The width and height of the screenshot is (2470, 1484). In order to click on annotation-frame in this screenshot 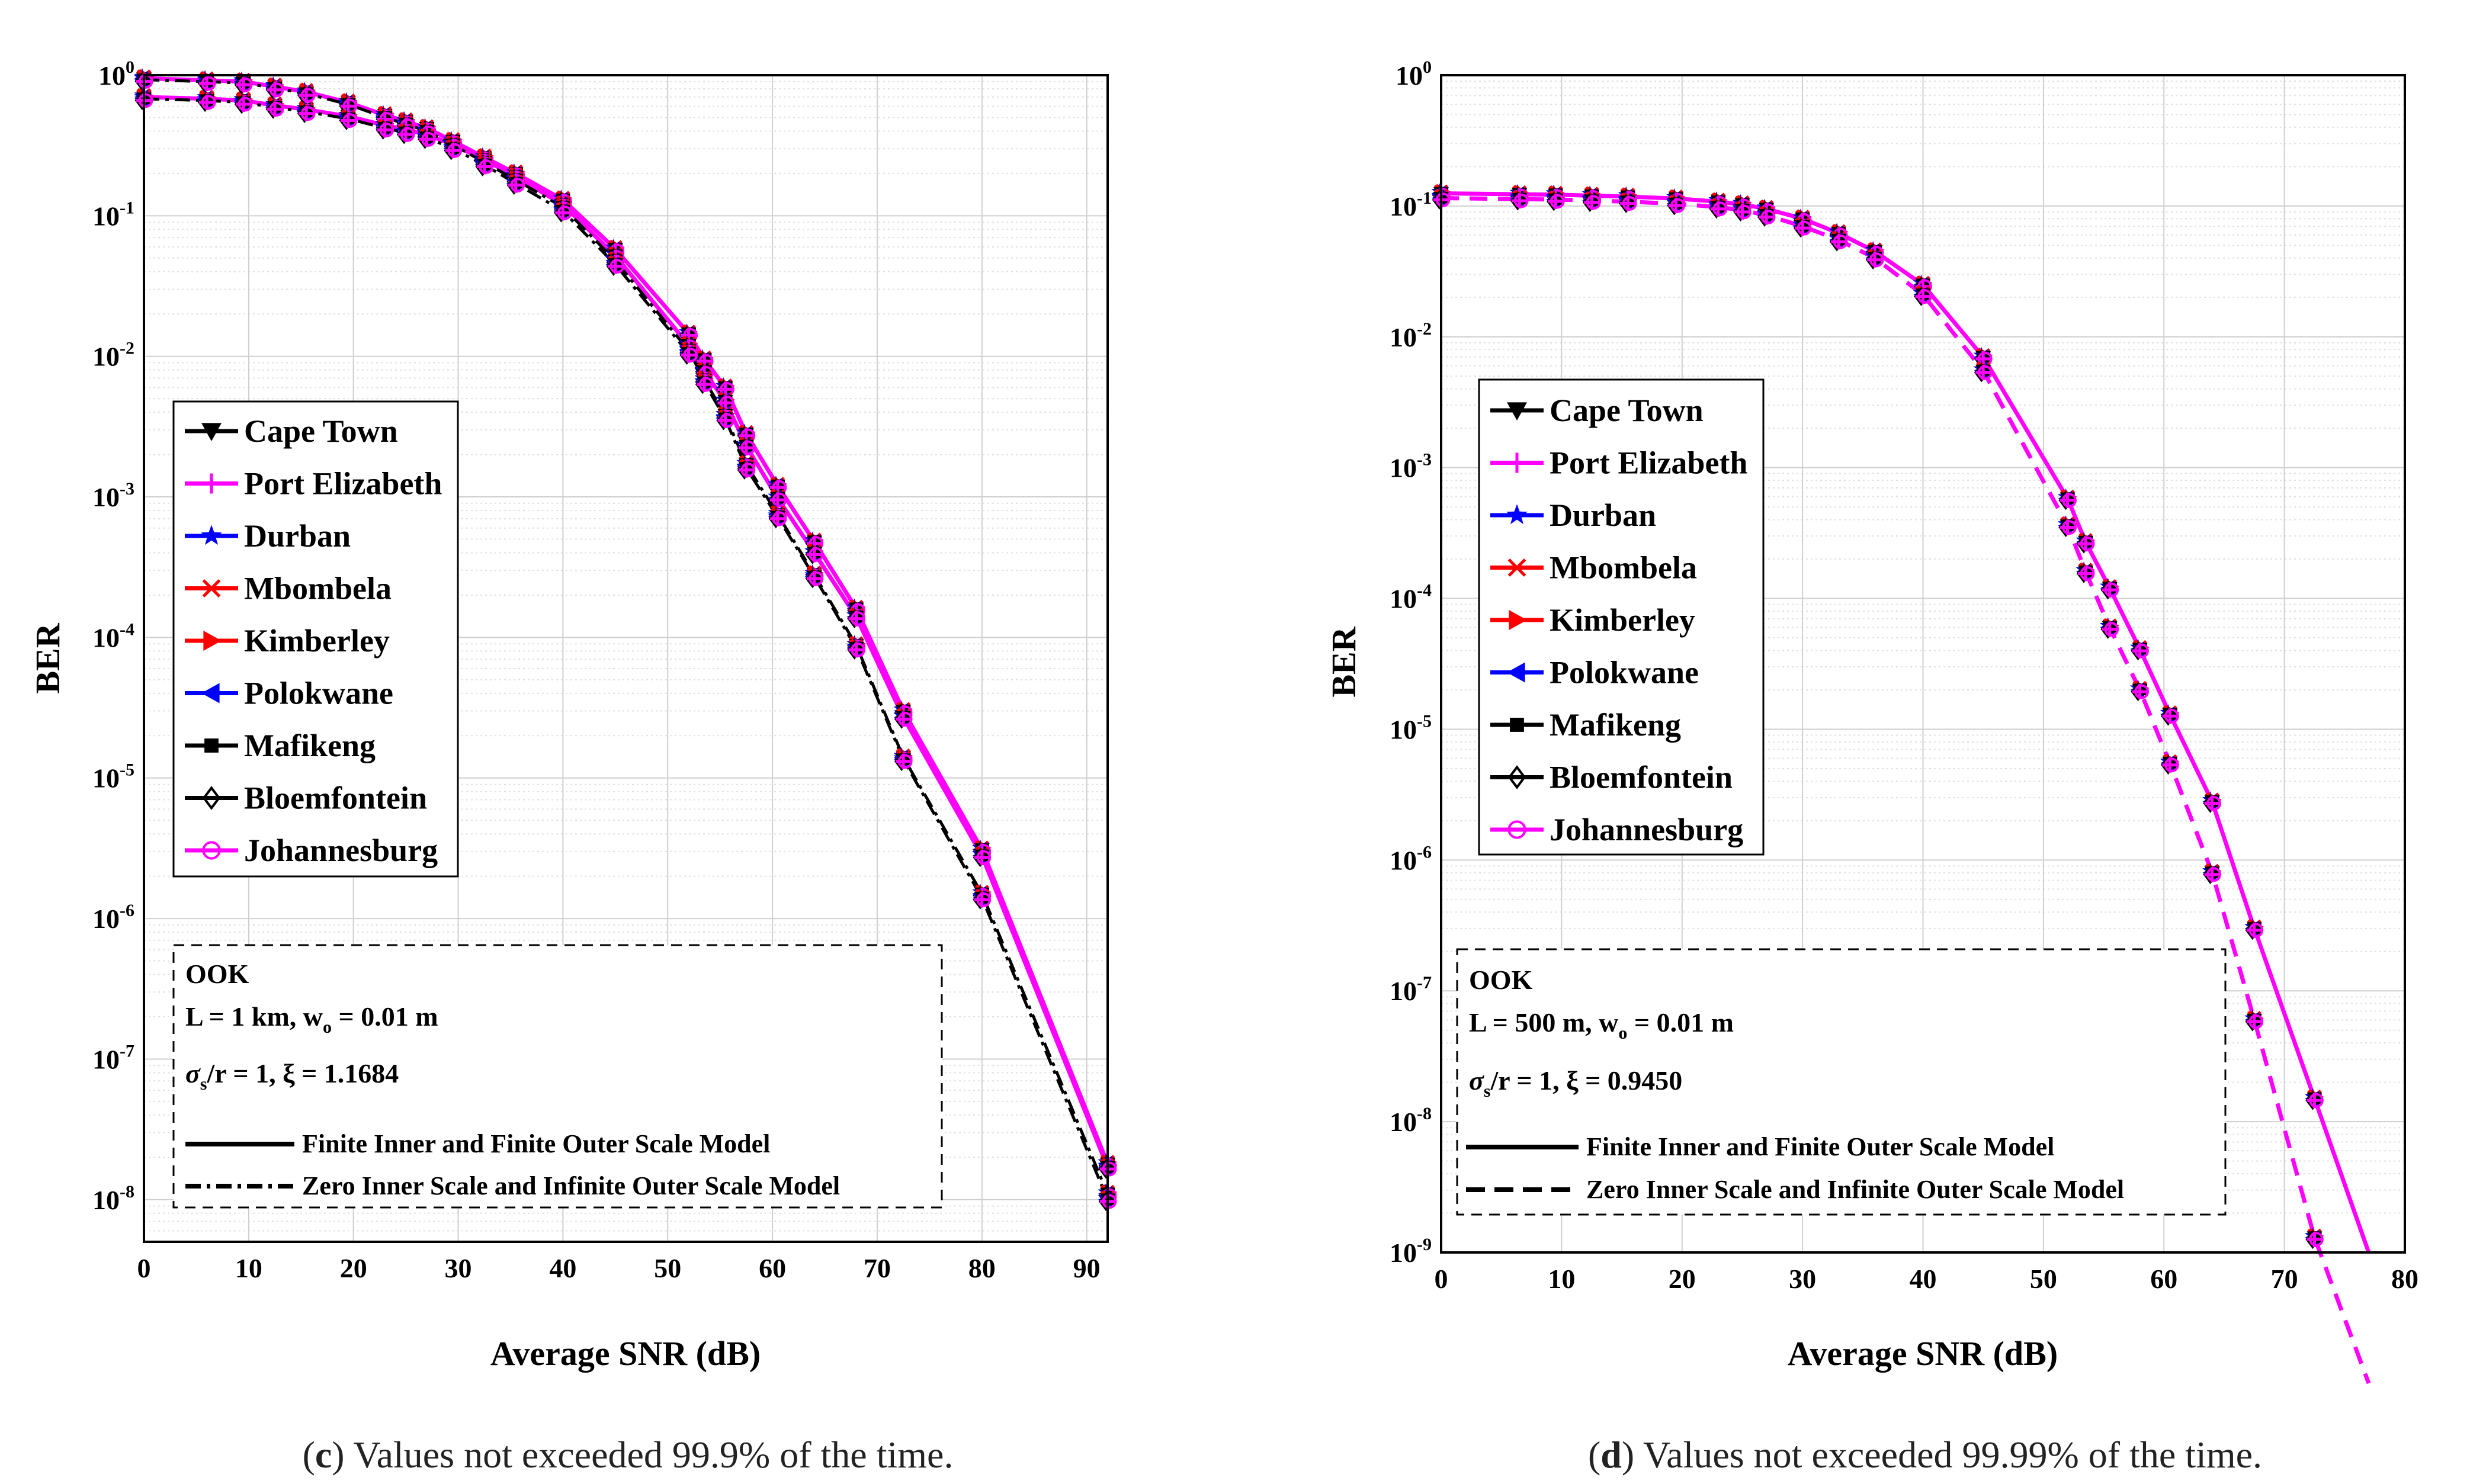, I will do `click(557, 1076)`.